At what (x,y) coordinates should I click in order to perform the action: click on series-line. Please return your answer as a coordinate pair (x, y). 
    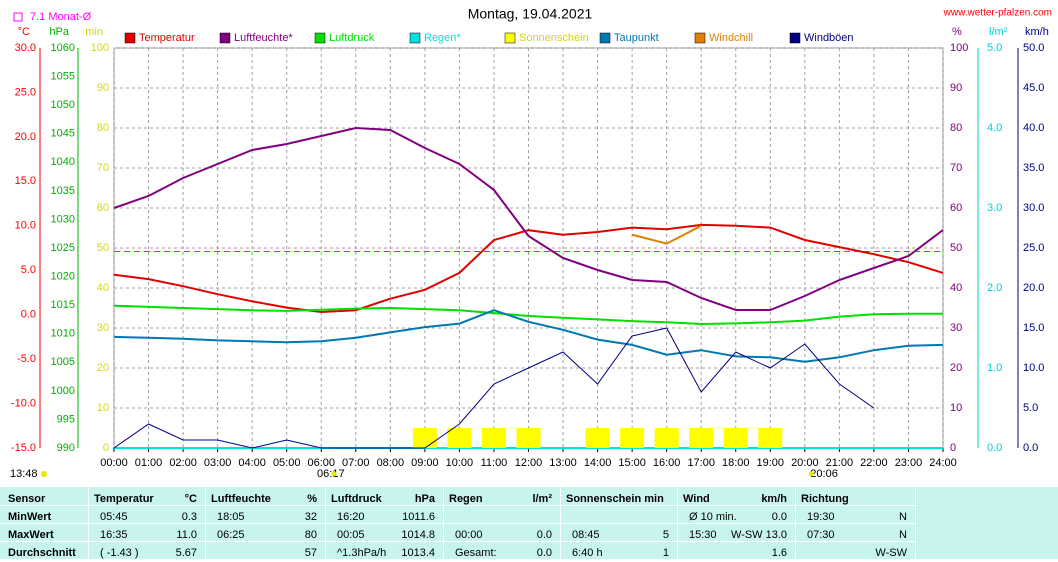
    Looking at the image, I should click on (528, 268).